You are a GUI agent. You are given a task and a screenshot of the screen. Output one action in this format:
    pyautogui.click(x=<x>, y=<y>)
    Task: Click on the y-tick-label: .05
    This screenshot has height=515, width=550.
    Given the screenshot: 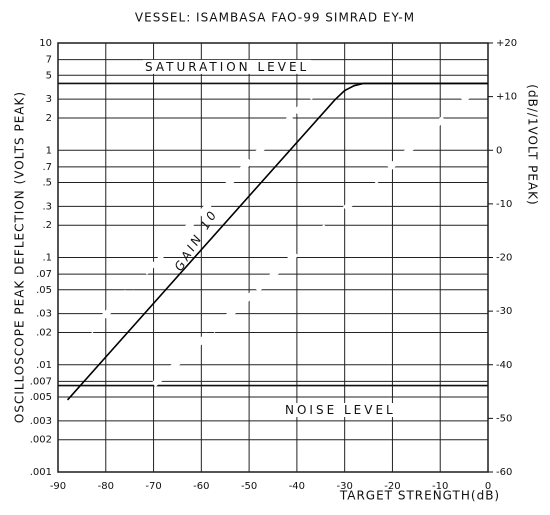 What is the action you would take?
    pyautogui.click(x=44, y=290)
    